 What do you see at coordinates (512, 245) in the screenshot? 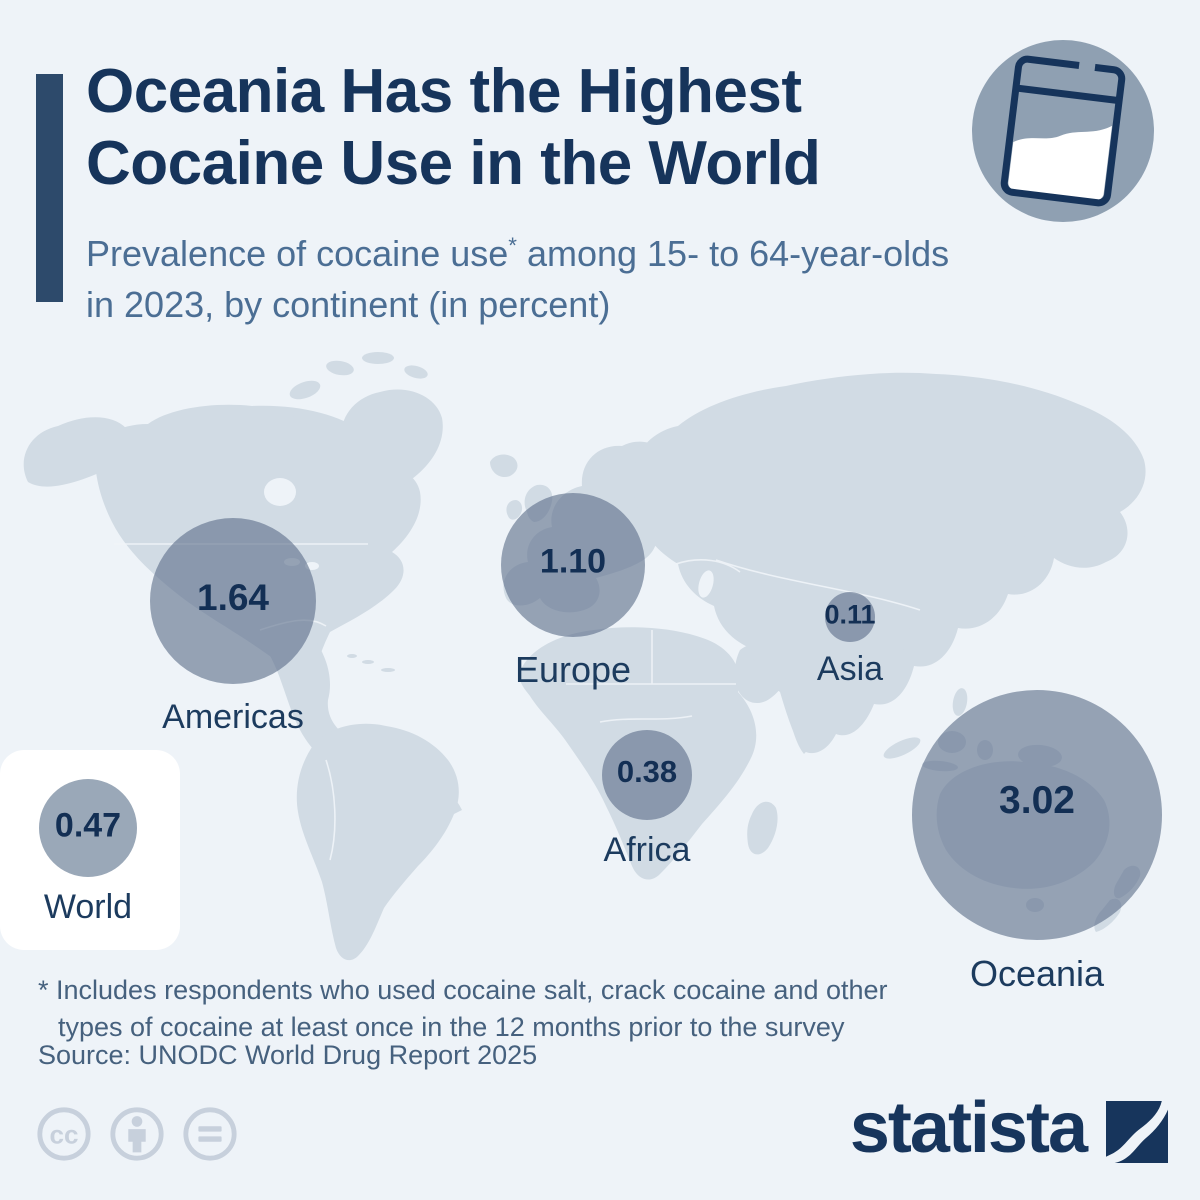
I see `footnote-asterisk: *` at bounding box center [512, 245].